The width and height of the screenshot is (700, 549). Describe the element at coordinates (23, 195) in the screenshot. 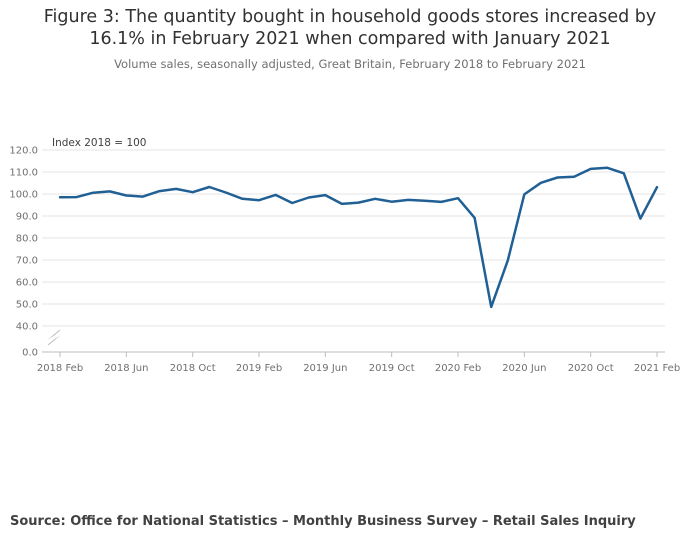

I see `y-tick-label: 100.0` at that location.